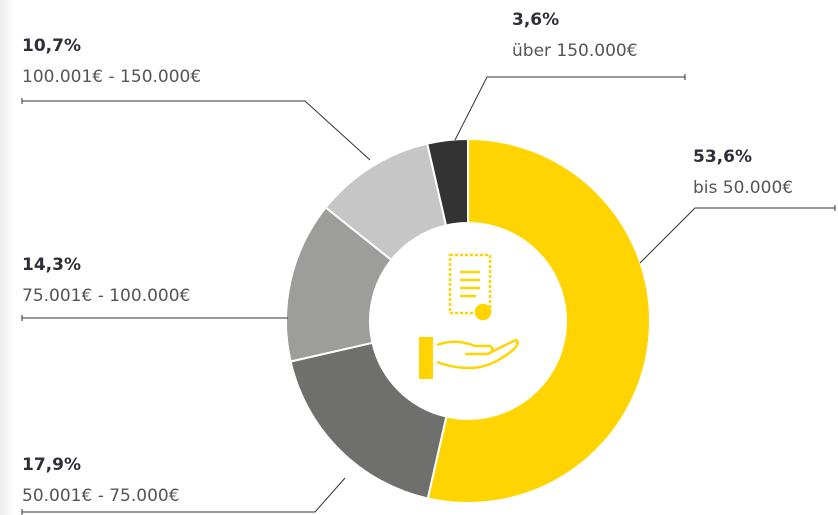 This screenshot has width=838, height=515. What do you see at coordinates (743, 188) in the screenshot?
I see `category-label: bis 50.000€` at bounding box center [743, 188].